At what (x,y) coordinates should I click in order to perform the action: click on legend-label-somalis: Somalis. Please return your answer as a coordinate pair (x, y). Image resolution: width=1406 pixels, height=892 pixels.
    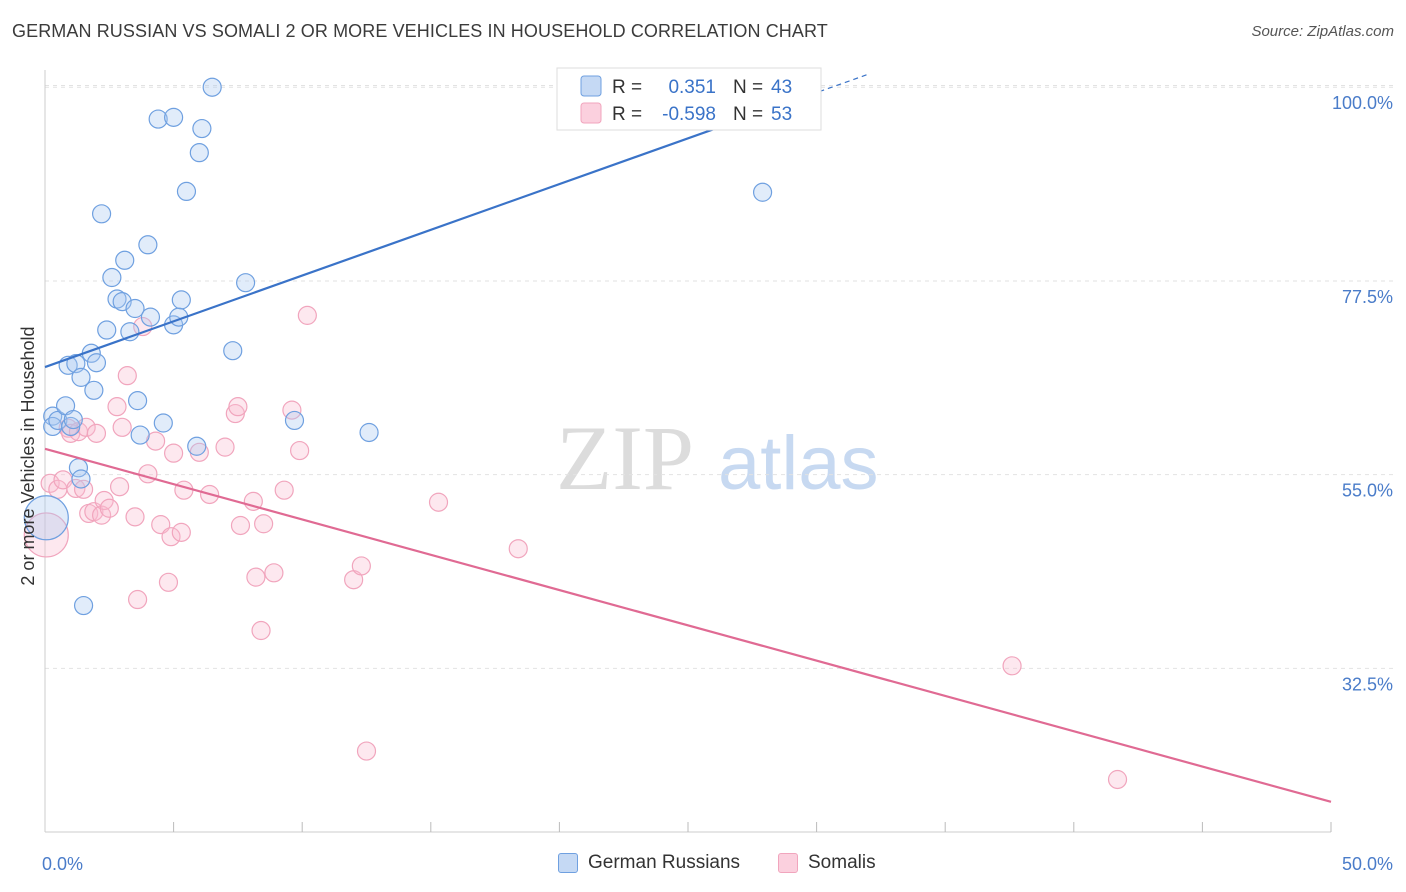
    Looking at the image, I should click on (842, 862).